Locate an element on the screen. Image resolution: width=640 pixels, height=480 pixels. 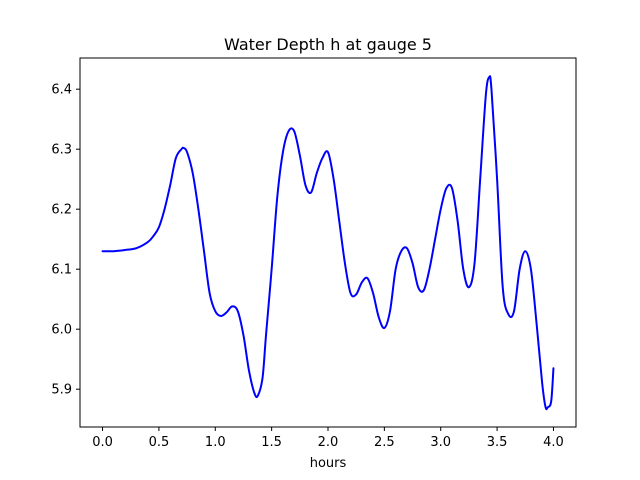
x-tick-label: 1.0 is located at coordinates (215, 442).